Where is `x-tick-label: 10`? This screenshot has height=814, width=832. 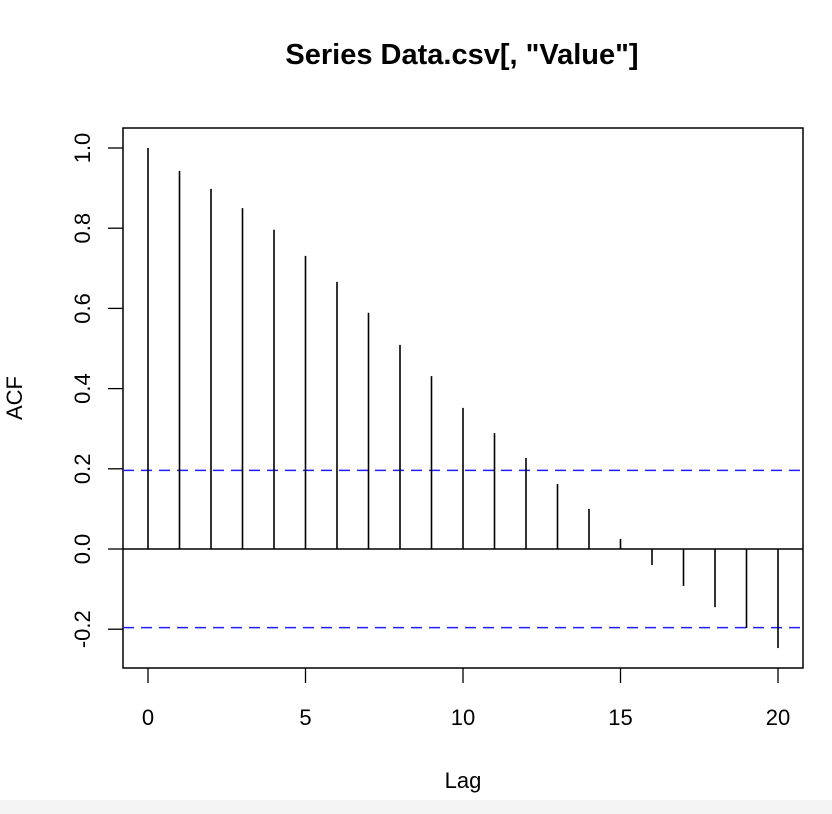
x-tick-label: 10 is located at coordinates (463, 717).